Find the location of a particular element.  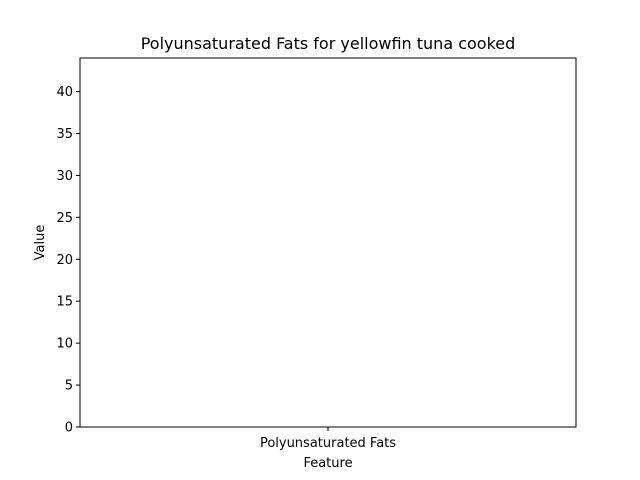

x-axis-label: Feature is located at coordinates (327, 463).